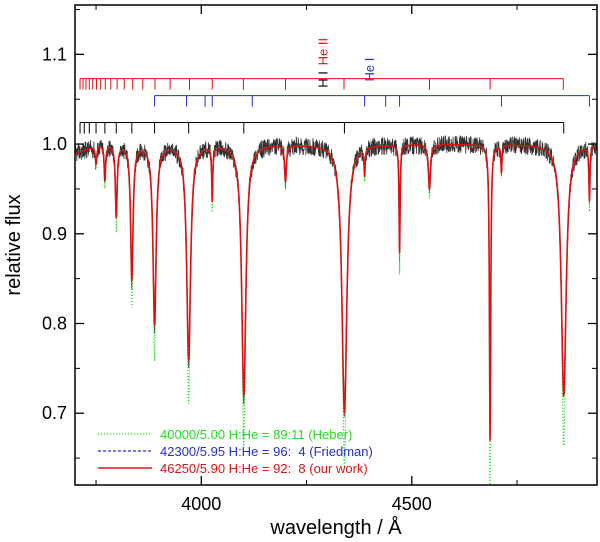 The height and width of the screenshot is (542, 600). Describe the element at coordinates (369, 70) in the screenshot. I see `ion-label-2: He I` at that location.